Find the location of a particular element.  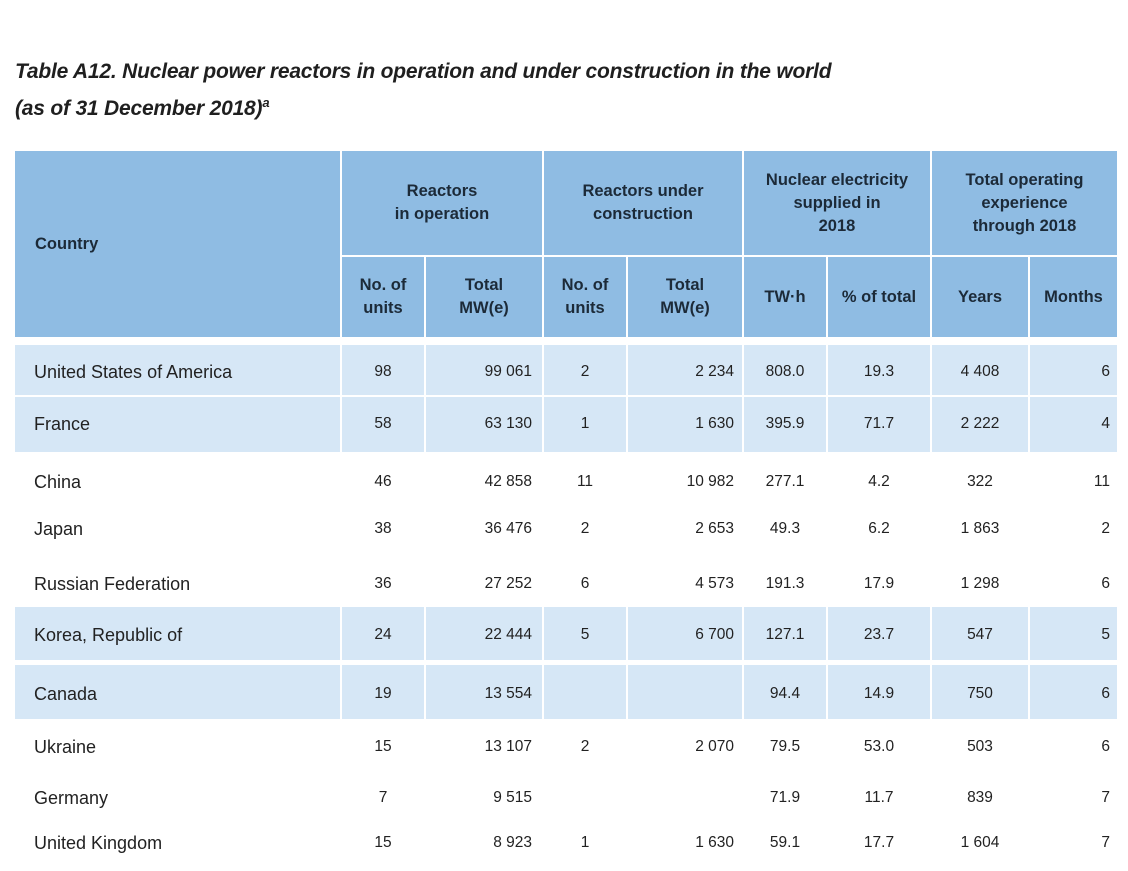

cell-op-mwe: 22 444 is located at coordinates (508, 634).